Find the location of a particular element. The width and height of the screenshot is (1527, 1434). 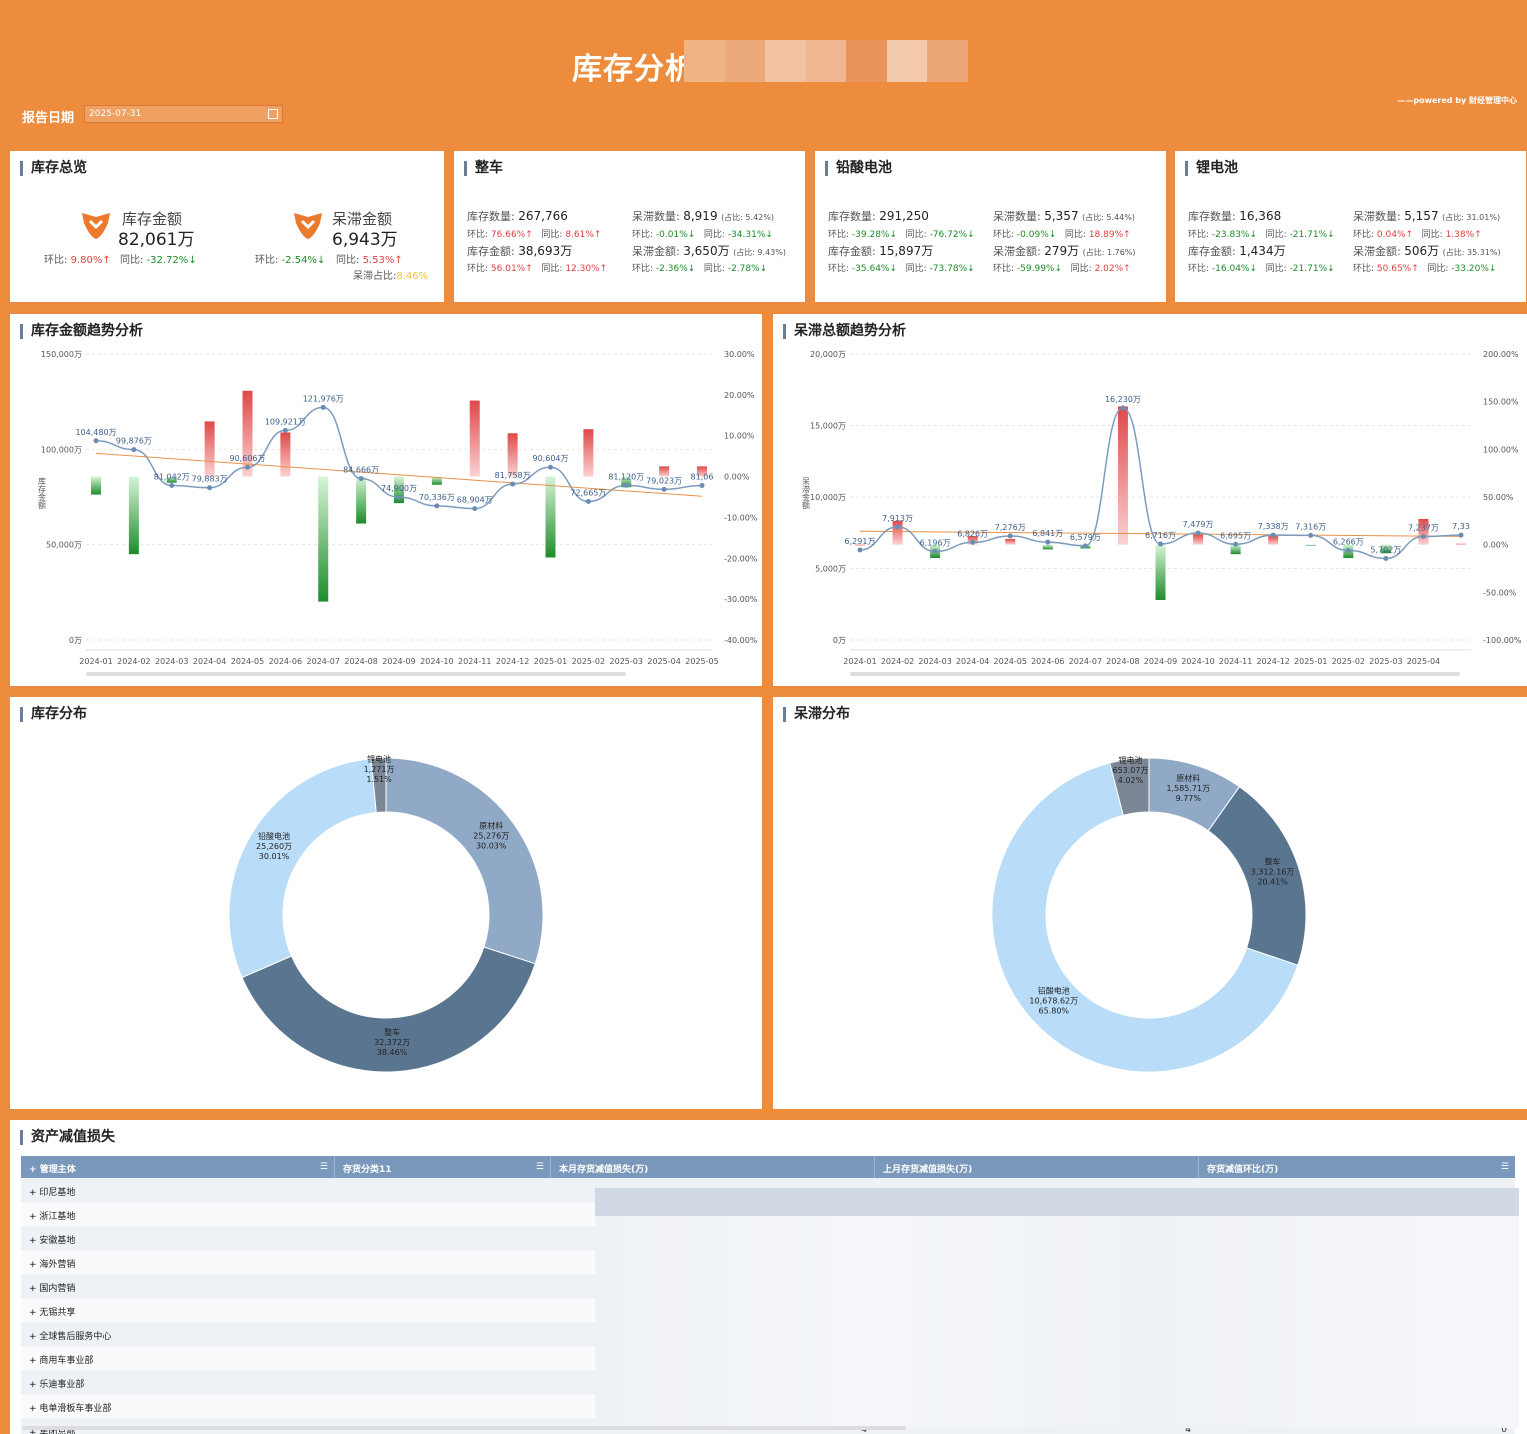

report-date-picker: 2025-07-31 is located at coordinates (183, 114).